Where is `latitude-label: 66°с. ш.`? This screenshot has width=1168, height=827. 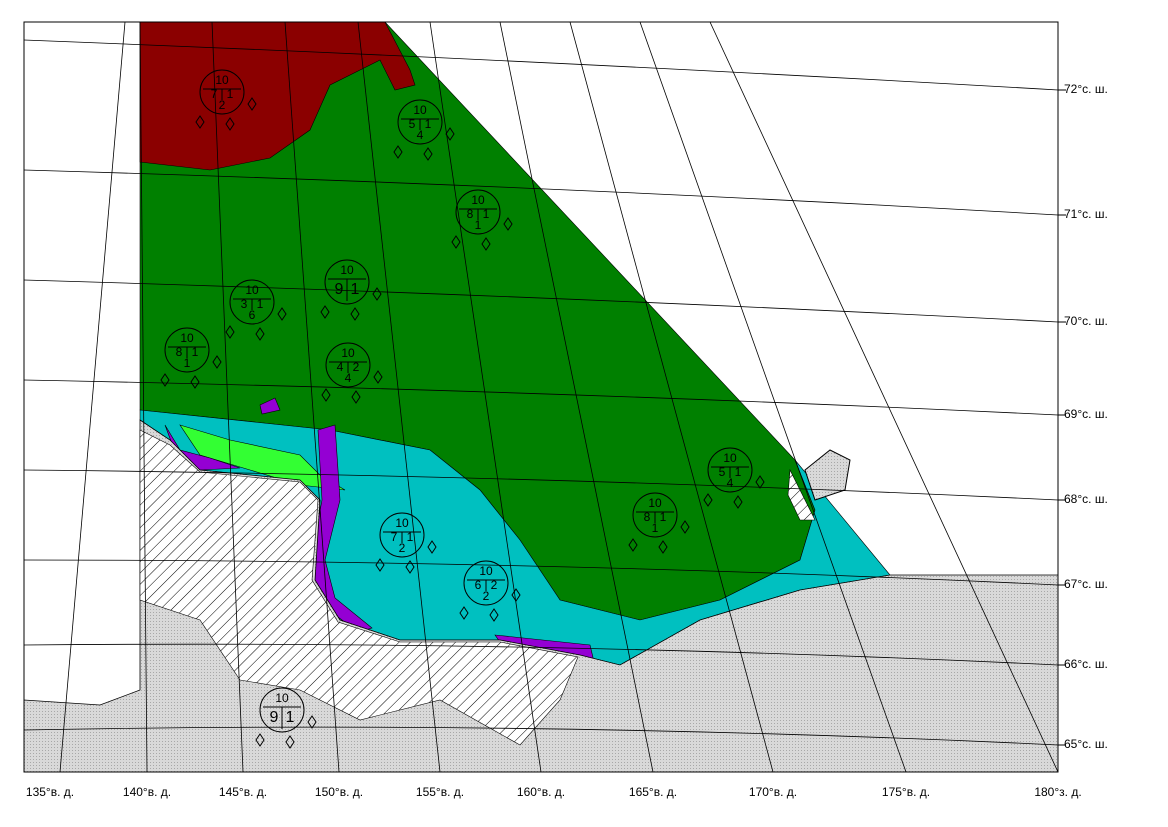
latitude-label: 66°с. ш. is located at coordinates (1086, 664).